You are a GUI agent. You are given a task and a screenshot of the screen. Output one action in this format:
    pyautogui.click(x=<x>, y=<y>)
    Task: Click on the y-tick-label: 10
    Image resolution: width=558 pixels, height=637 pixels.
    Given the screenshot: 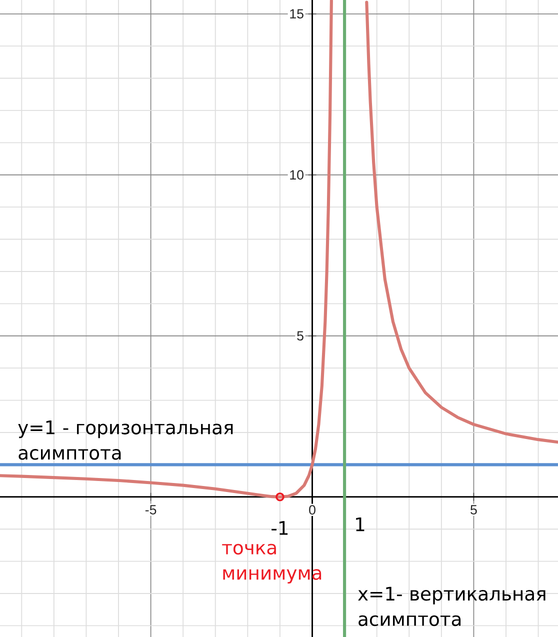 What is the action you would take?
    pyautogui.click(x=297, y=175)
    